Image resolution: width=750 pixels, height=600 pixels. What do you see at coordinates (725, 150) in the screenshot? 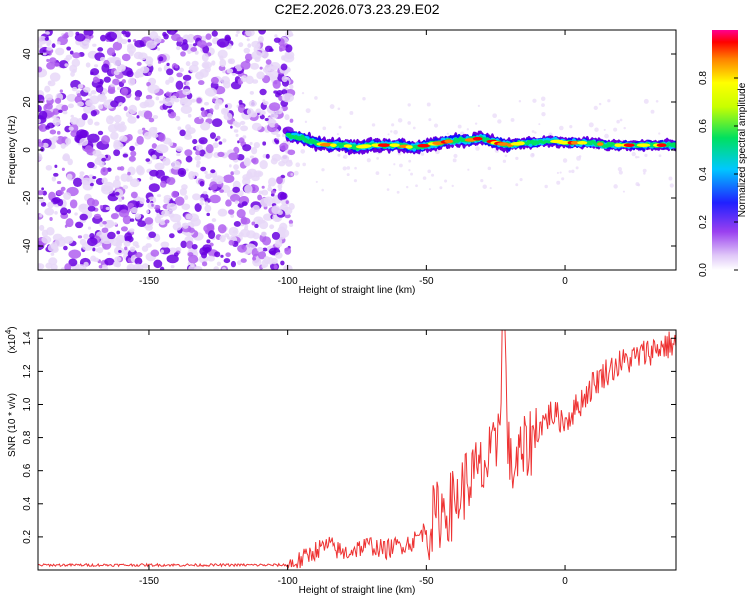
I see `colorbar-gradient` at bounding box center [725, 150].